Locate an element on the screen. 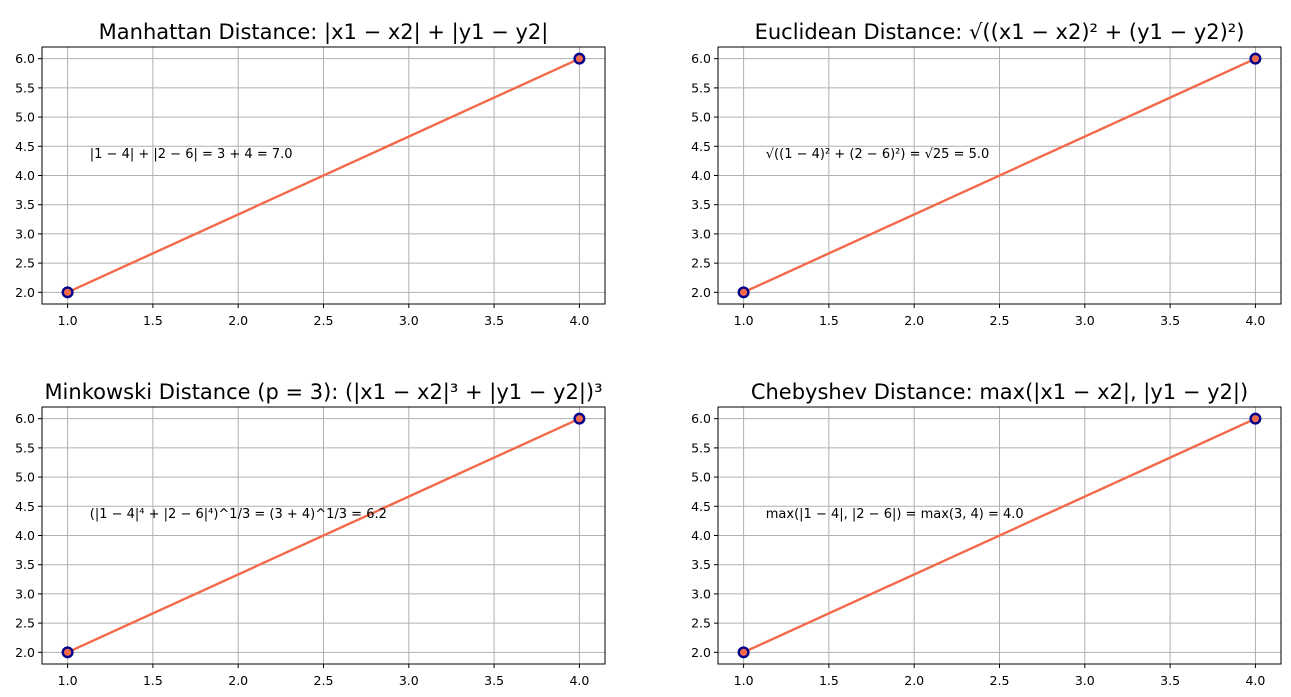  annotation: √((1 − 4)² + (2 − 6)²) = √25 = 5.0 is located at coordinates (878, 154).